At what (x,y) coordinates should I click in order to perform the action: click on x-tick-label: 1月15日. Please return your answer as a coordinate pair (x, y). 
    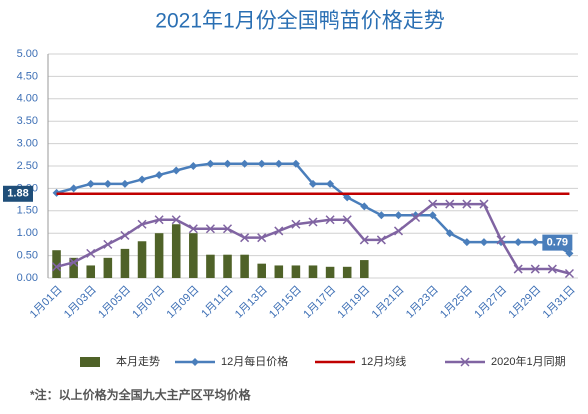
    Looking at the image, I should click on (285, 302).